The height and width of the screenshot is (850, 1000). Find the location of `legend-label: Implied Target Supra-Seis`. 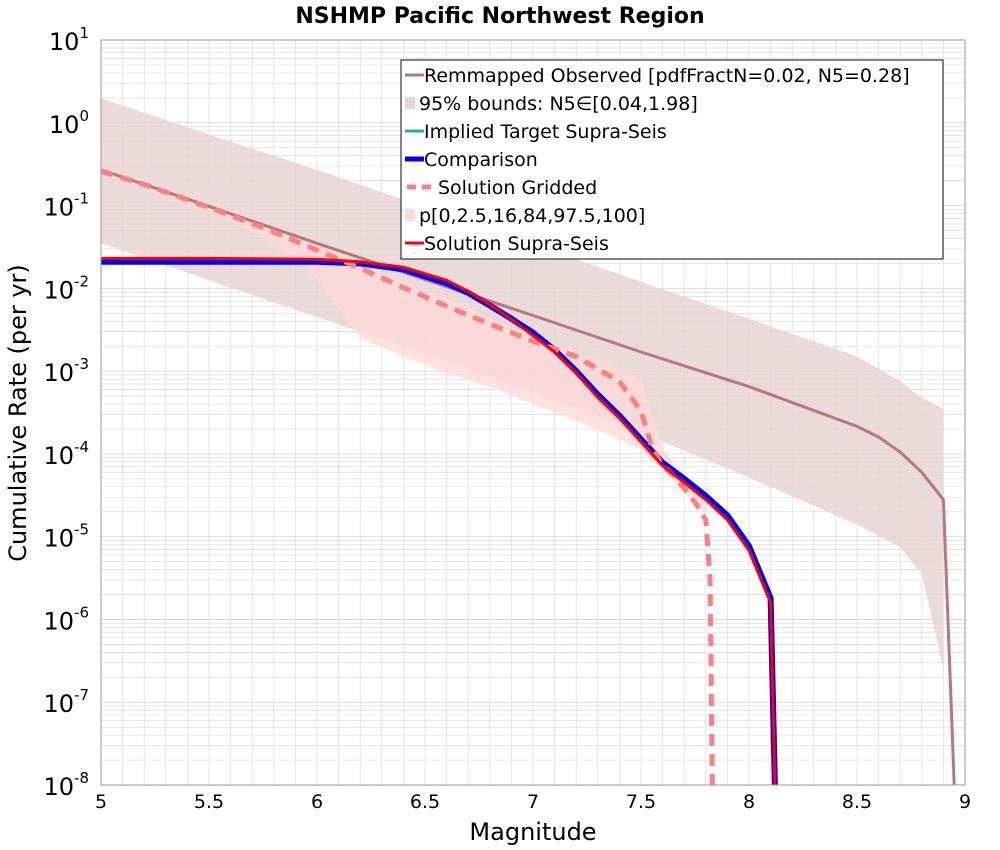

legend-label: Implied Target Supra-Seis is located at coordinates (545, 132).